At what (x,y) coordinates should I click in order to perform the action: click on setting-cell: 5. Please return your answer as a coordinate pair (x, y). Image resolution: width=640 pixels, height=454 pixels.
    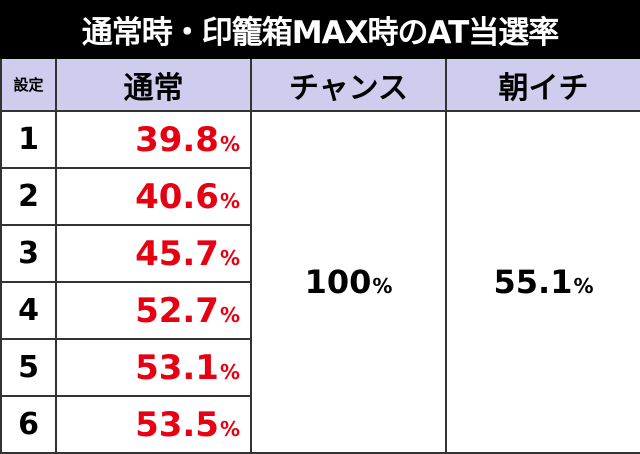
    Looking at the image, I should click on (29, 368).